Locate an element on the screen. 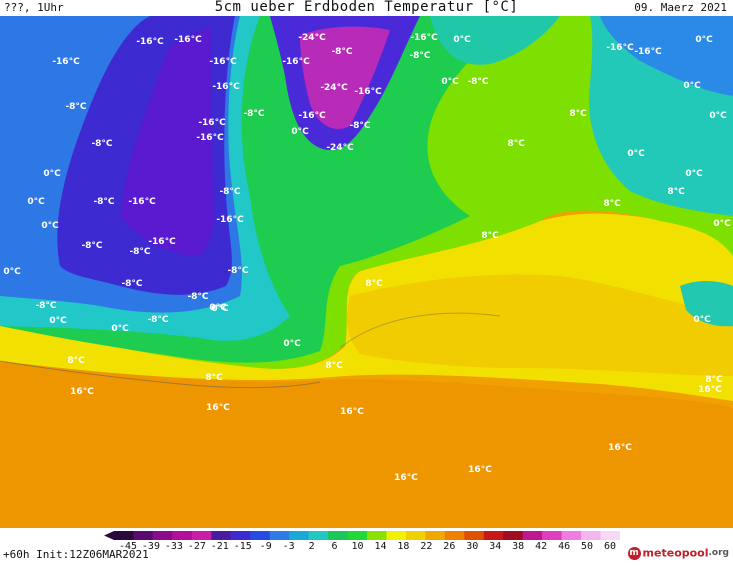 The image size is (733, 566). scale-tick-label: 26 is located at coordinates (449, 546).